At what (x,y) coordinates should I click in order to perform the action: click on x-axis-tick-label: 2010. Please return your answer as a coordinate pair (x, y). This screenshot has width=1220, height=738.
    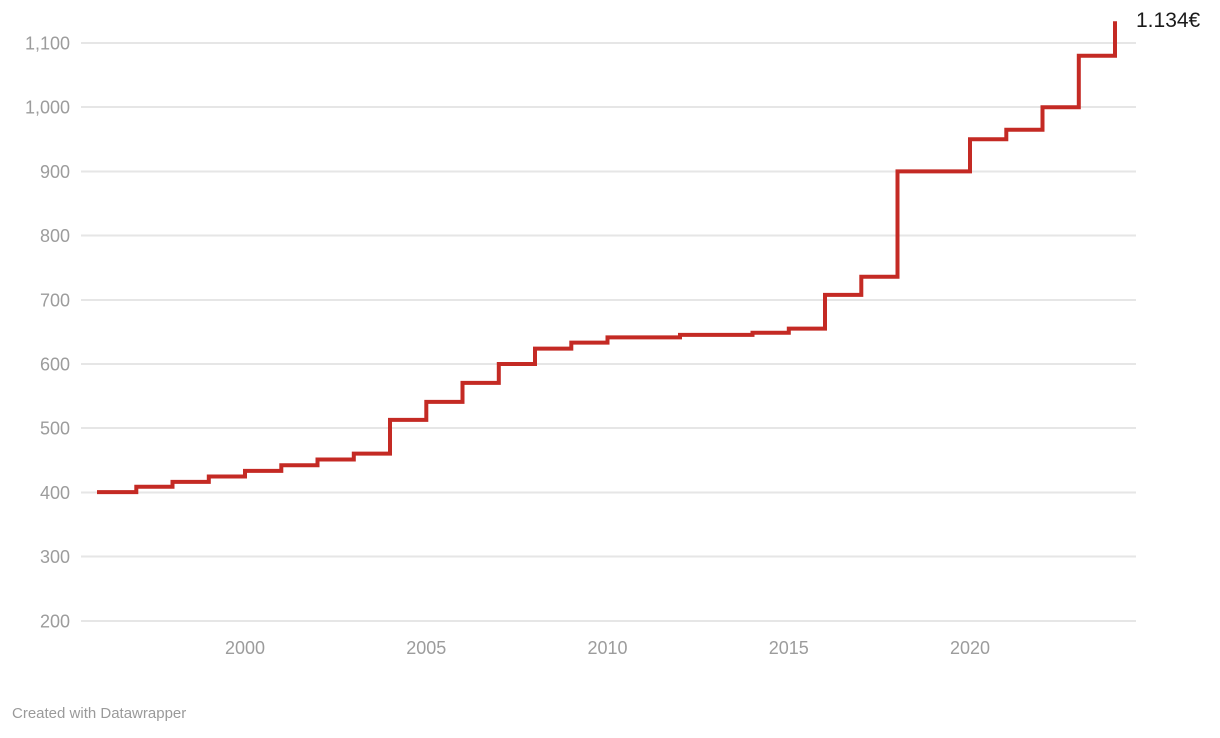
    Looking at the image, I should click on (607, 648).